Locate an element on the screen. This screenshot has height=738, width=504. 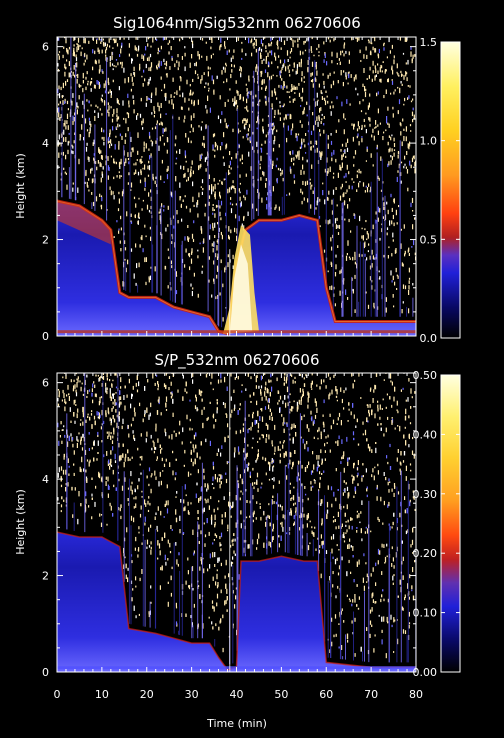
x-axis-label: Time (min) is located at coordinates (236, 723).